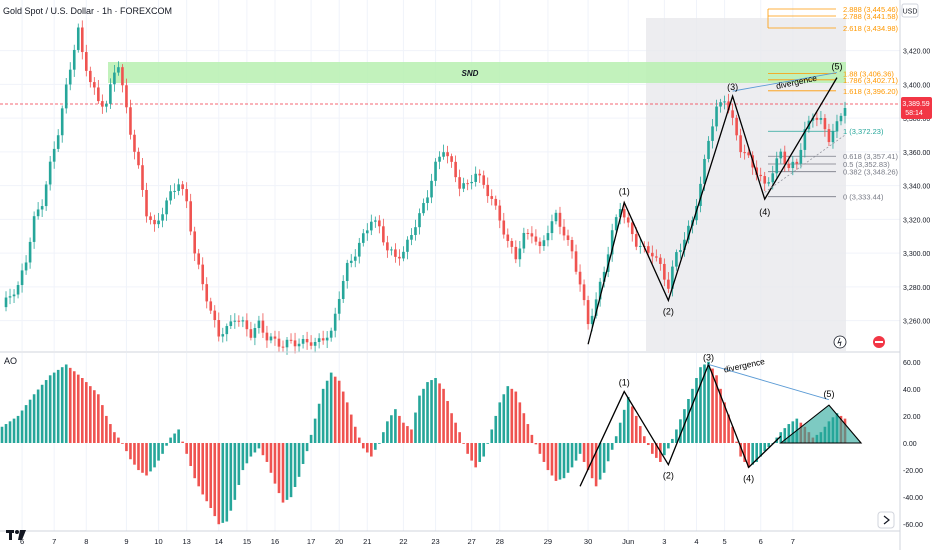 This screenshot has width=932, height=550. I want to click on ao-wave-line, so click(680, 424).